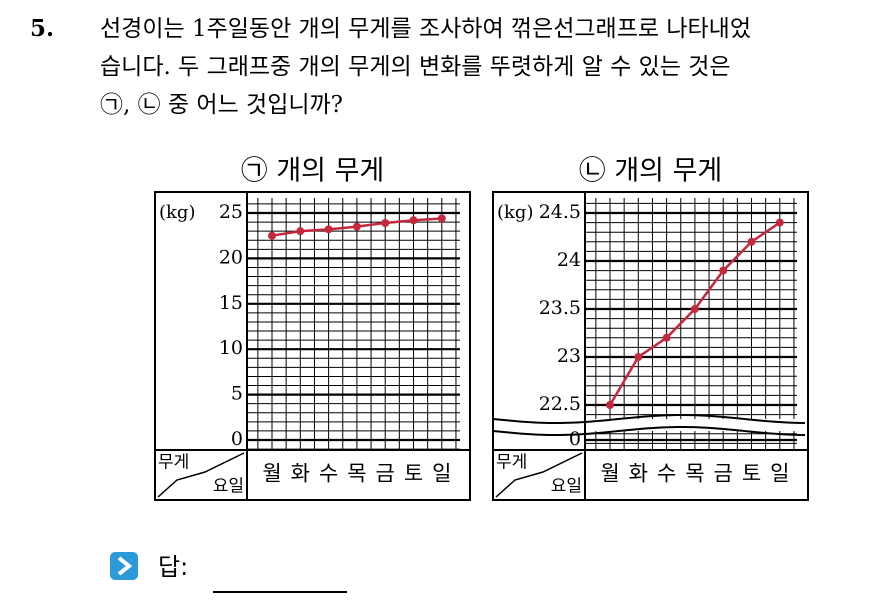  Describe the element at coordinates (651, 171) in the screenshot. I see `chart-title: ㉡ 개의 무게` at that location.